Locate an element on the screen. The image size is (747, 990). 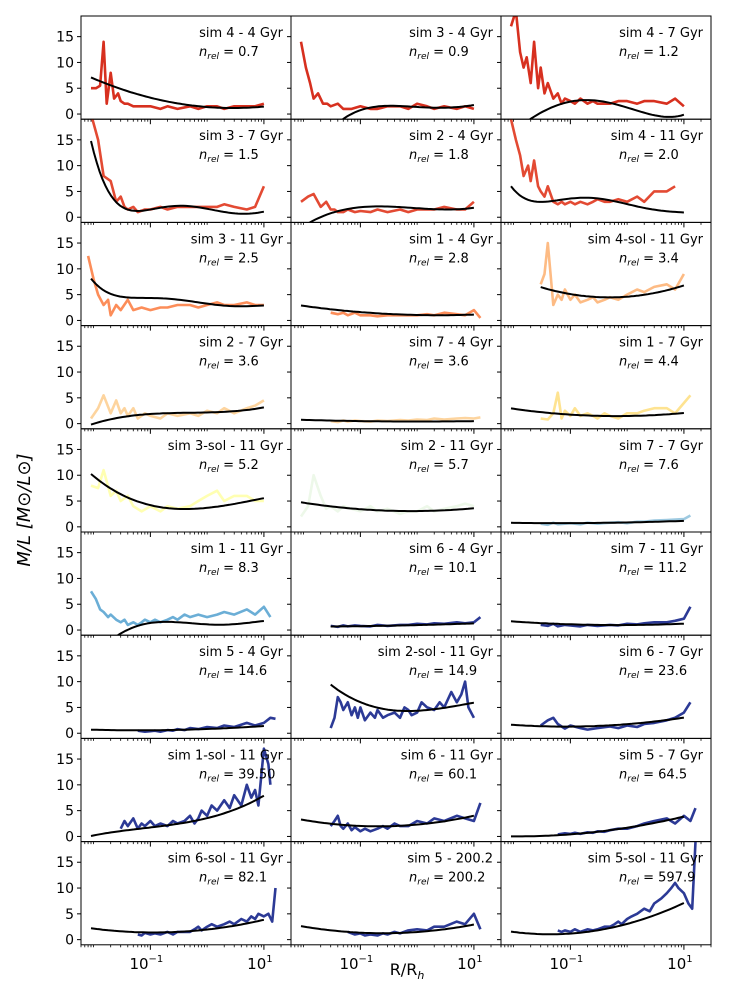
panel: 0 5 10 15 sim 1 - 11 Gyr nrel = 8.3 is located at coordinates (174, 586).